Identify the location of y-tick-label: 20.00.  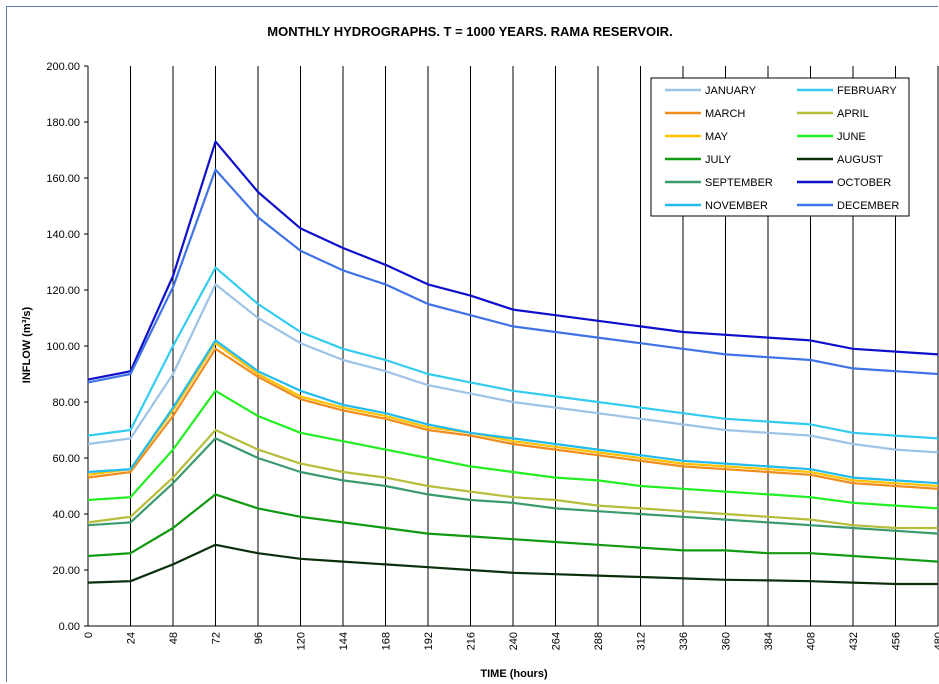
(66, 571).